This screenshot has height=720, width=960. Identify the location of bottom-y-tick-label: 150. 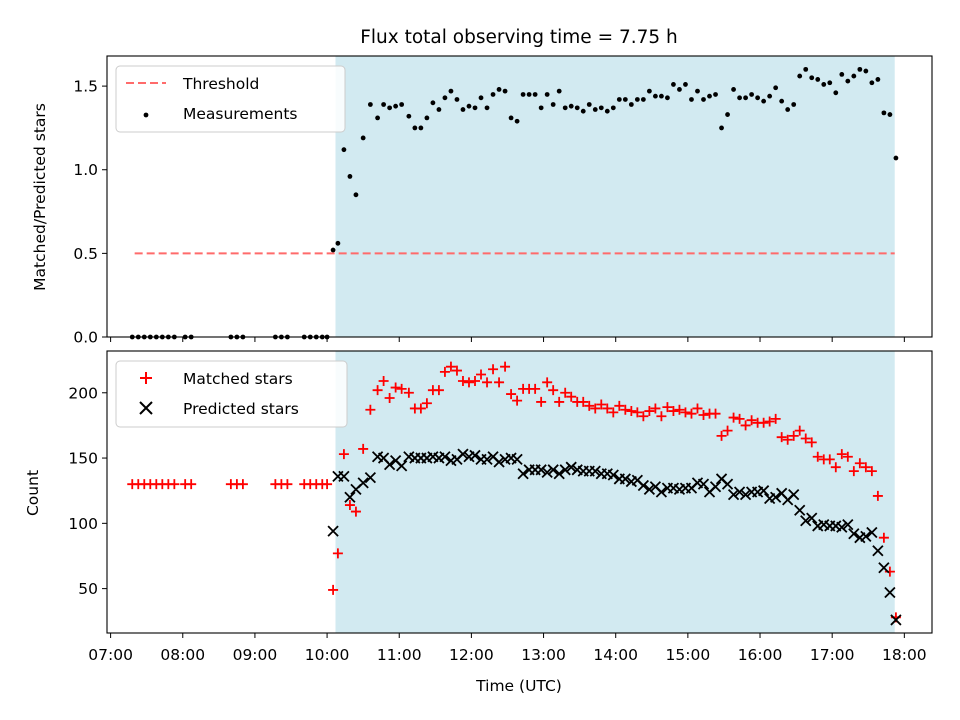
(83, 459).